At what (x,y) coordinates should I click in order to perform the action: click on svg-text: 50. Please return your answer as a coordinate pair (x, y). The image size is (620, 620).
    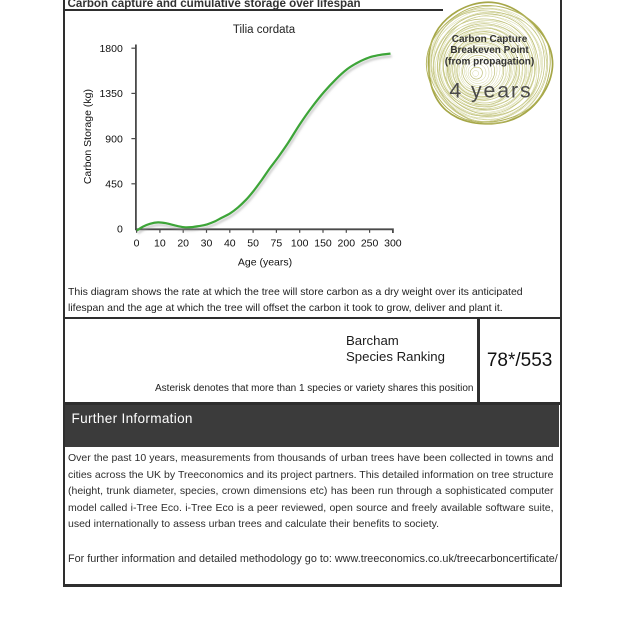
    Looking at the image, I should click on (253, 243).